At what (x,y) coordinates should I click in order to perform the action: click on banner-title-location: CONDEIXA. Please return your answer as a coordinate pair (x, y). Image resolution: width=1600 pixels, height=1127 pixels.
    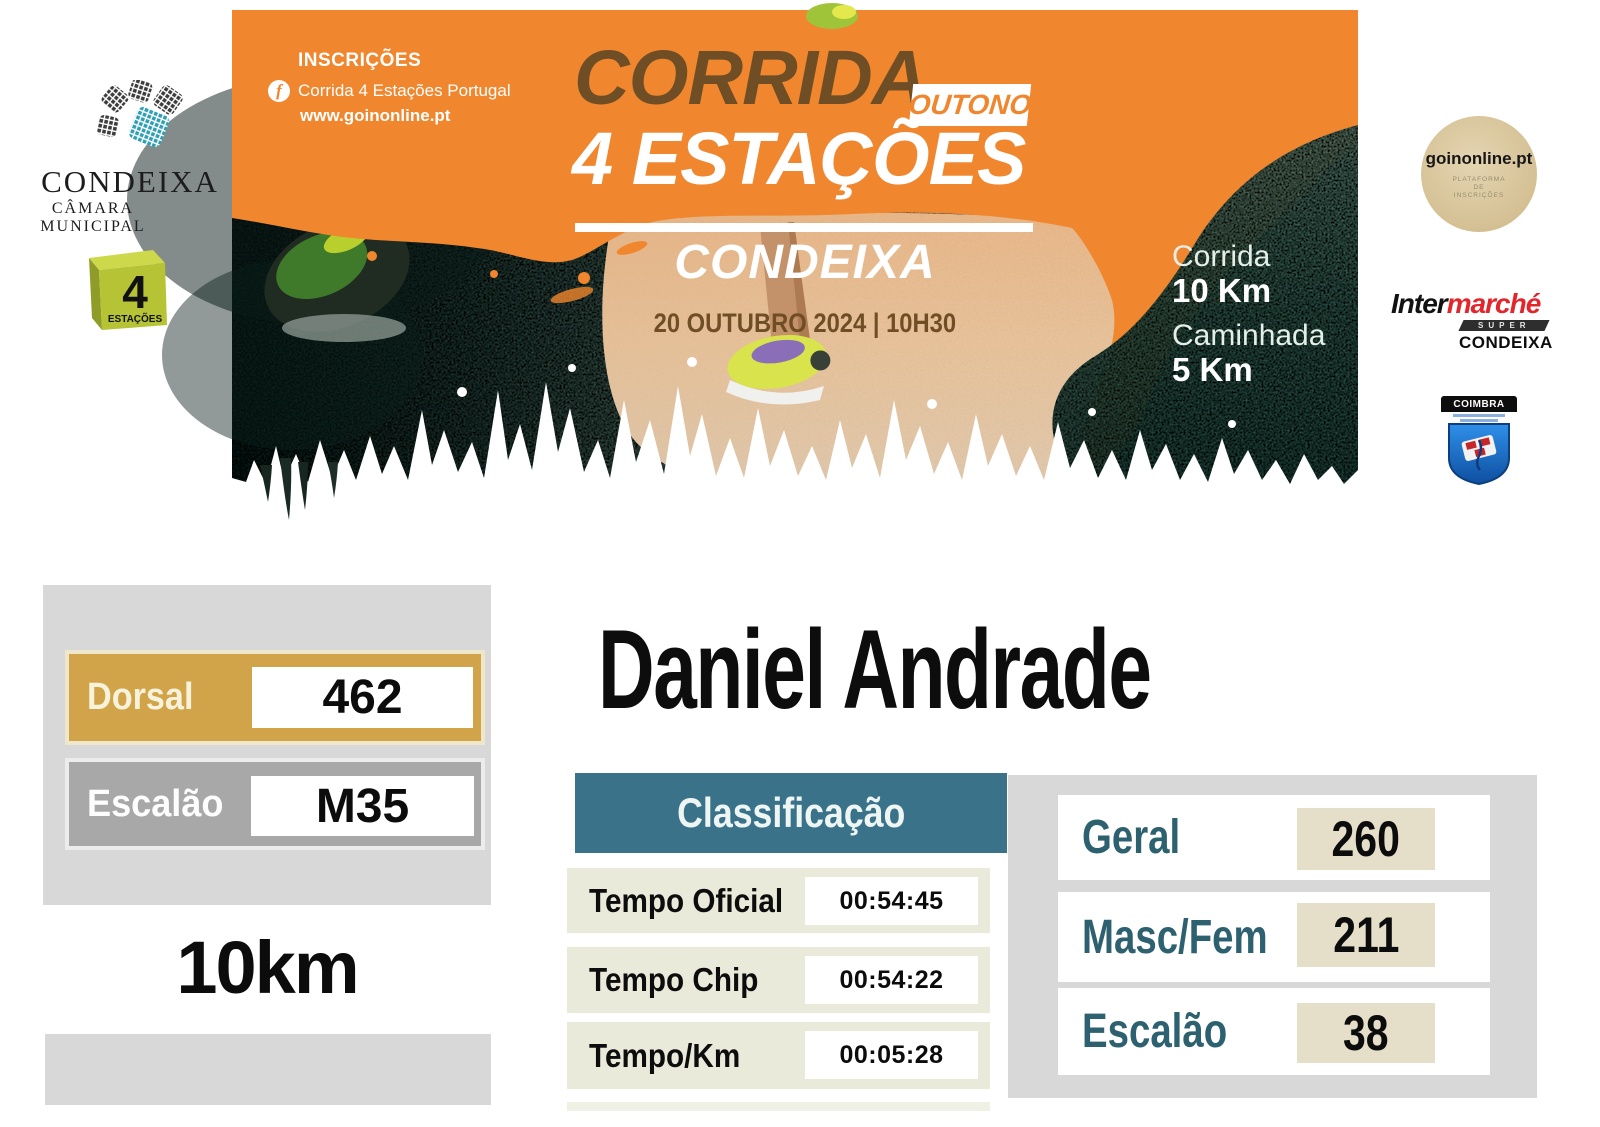
    Looking at the image, I should click on (805, 262).